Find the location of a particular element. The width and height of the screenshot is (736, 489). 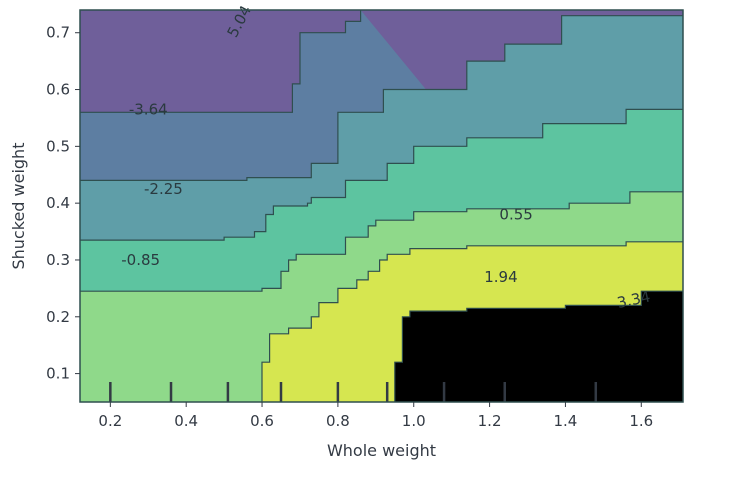

contour-label: -2.25 is located at coordinates (163, 189).